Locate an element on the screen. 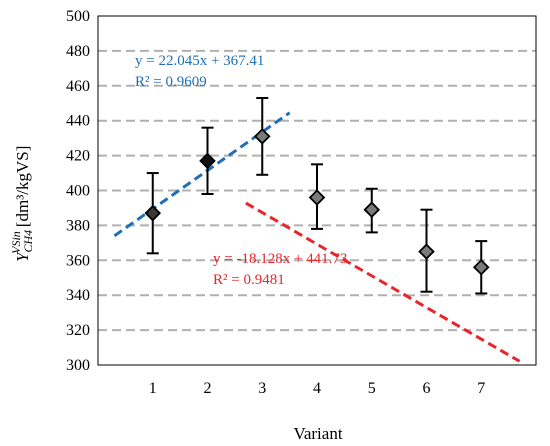 This screenshot has height=446, width=550. x-tick-labels: 1 2 3 4 5 6 7 is located at coordinates (317, 388).